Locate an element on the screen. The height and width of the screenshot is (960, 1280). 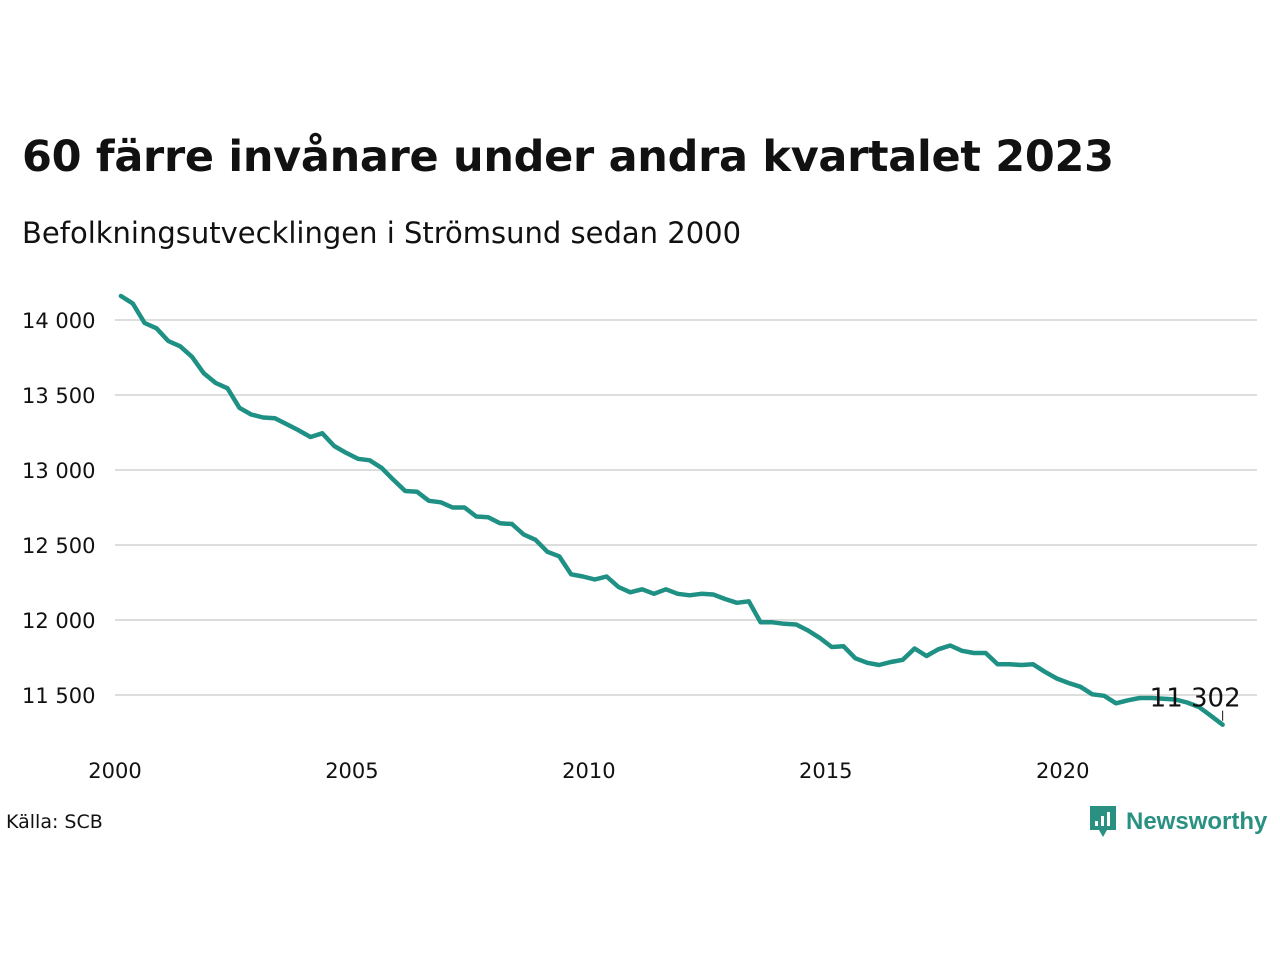
y-tick-label: 13 500 is located at coordinates (58, 396).